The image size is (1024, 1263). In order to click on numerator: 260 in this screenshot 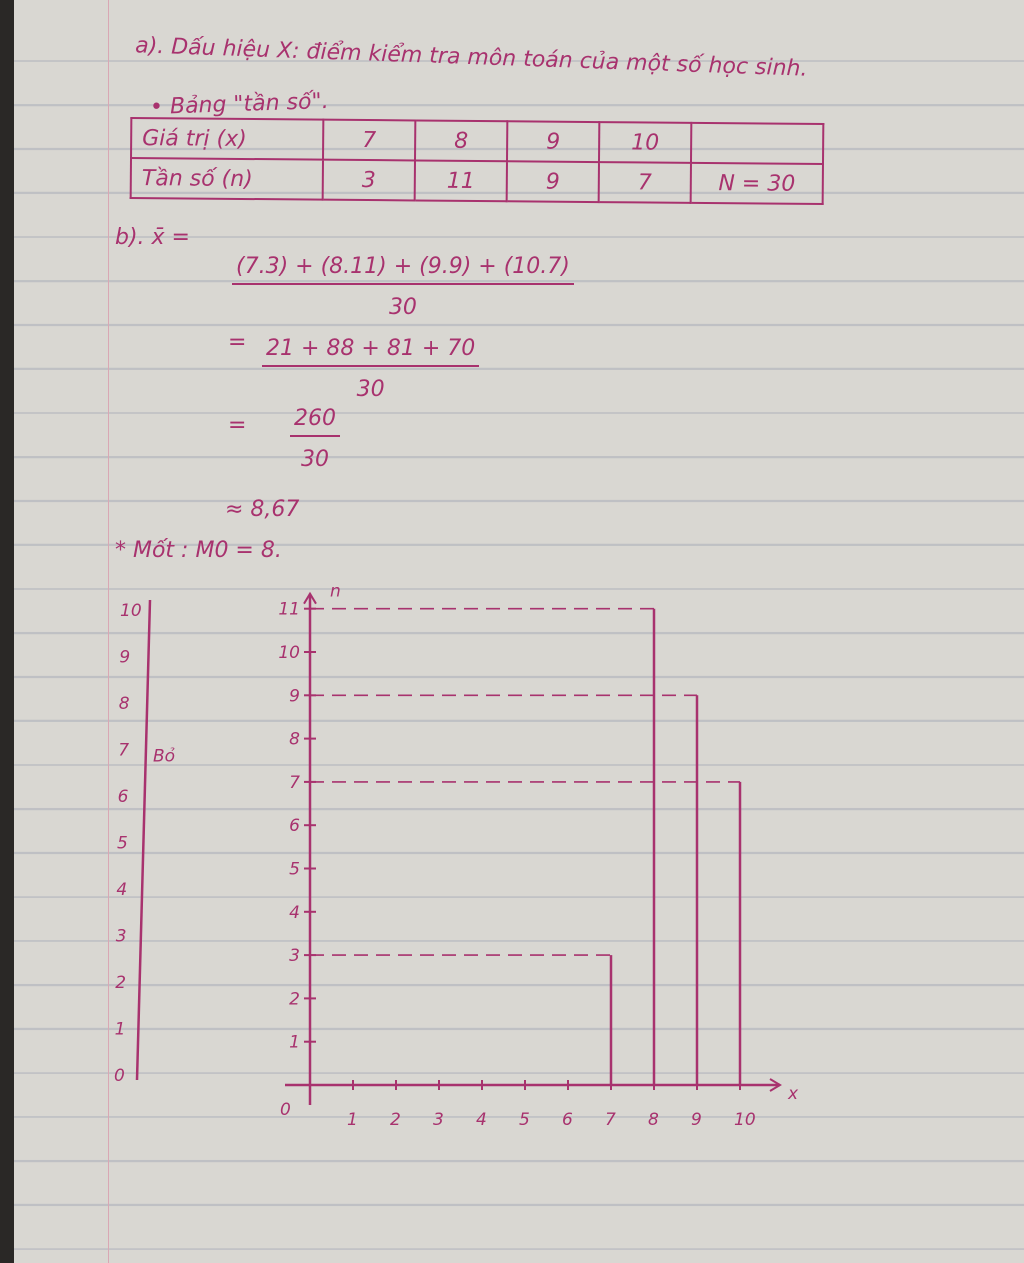, I will do `click(315, 421)`.